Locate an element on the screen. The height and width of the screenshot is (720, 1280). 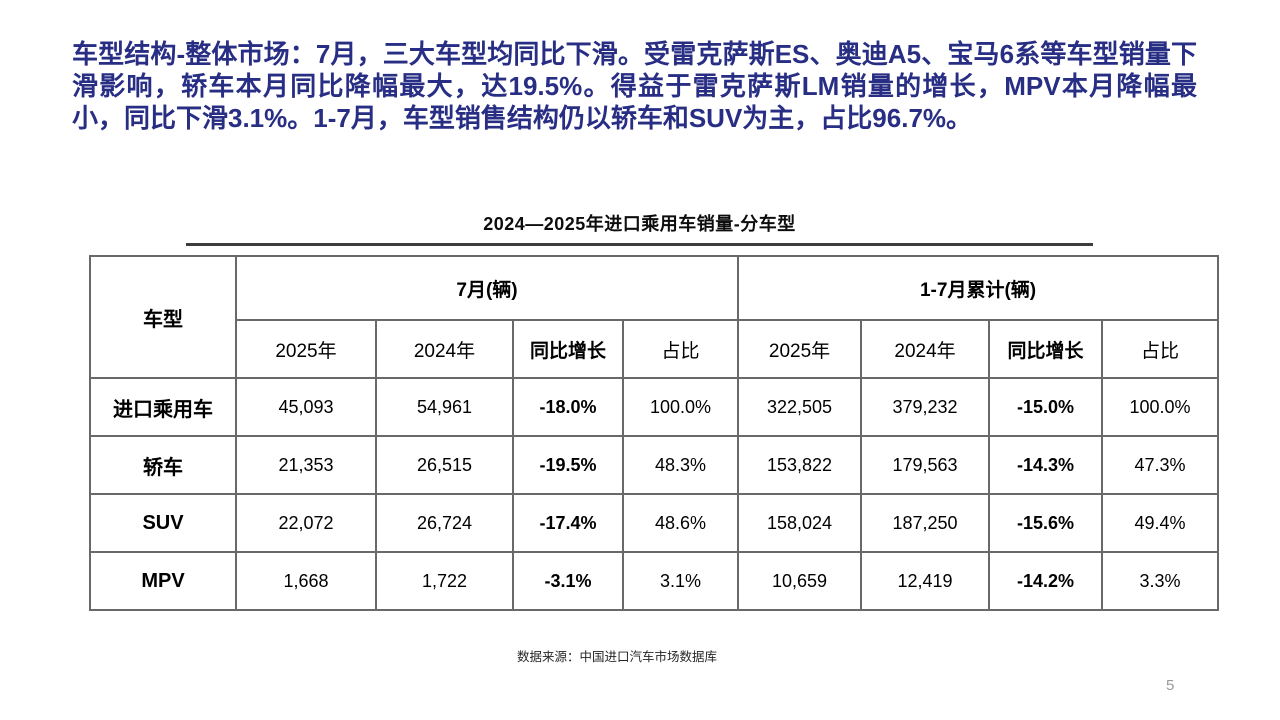
col-header-ytd-yoy: 同比增长 is located at coordinates (1046, 349).